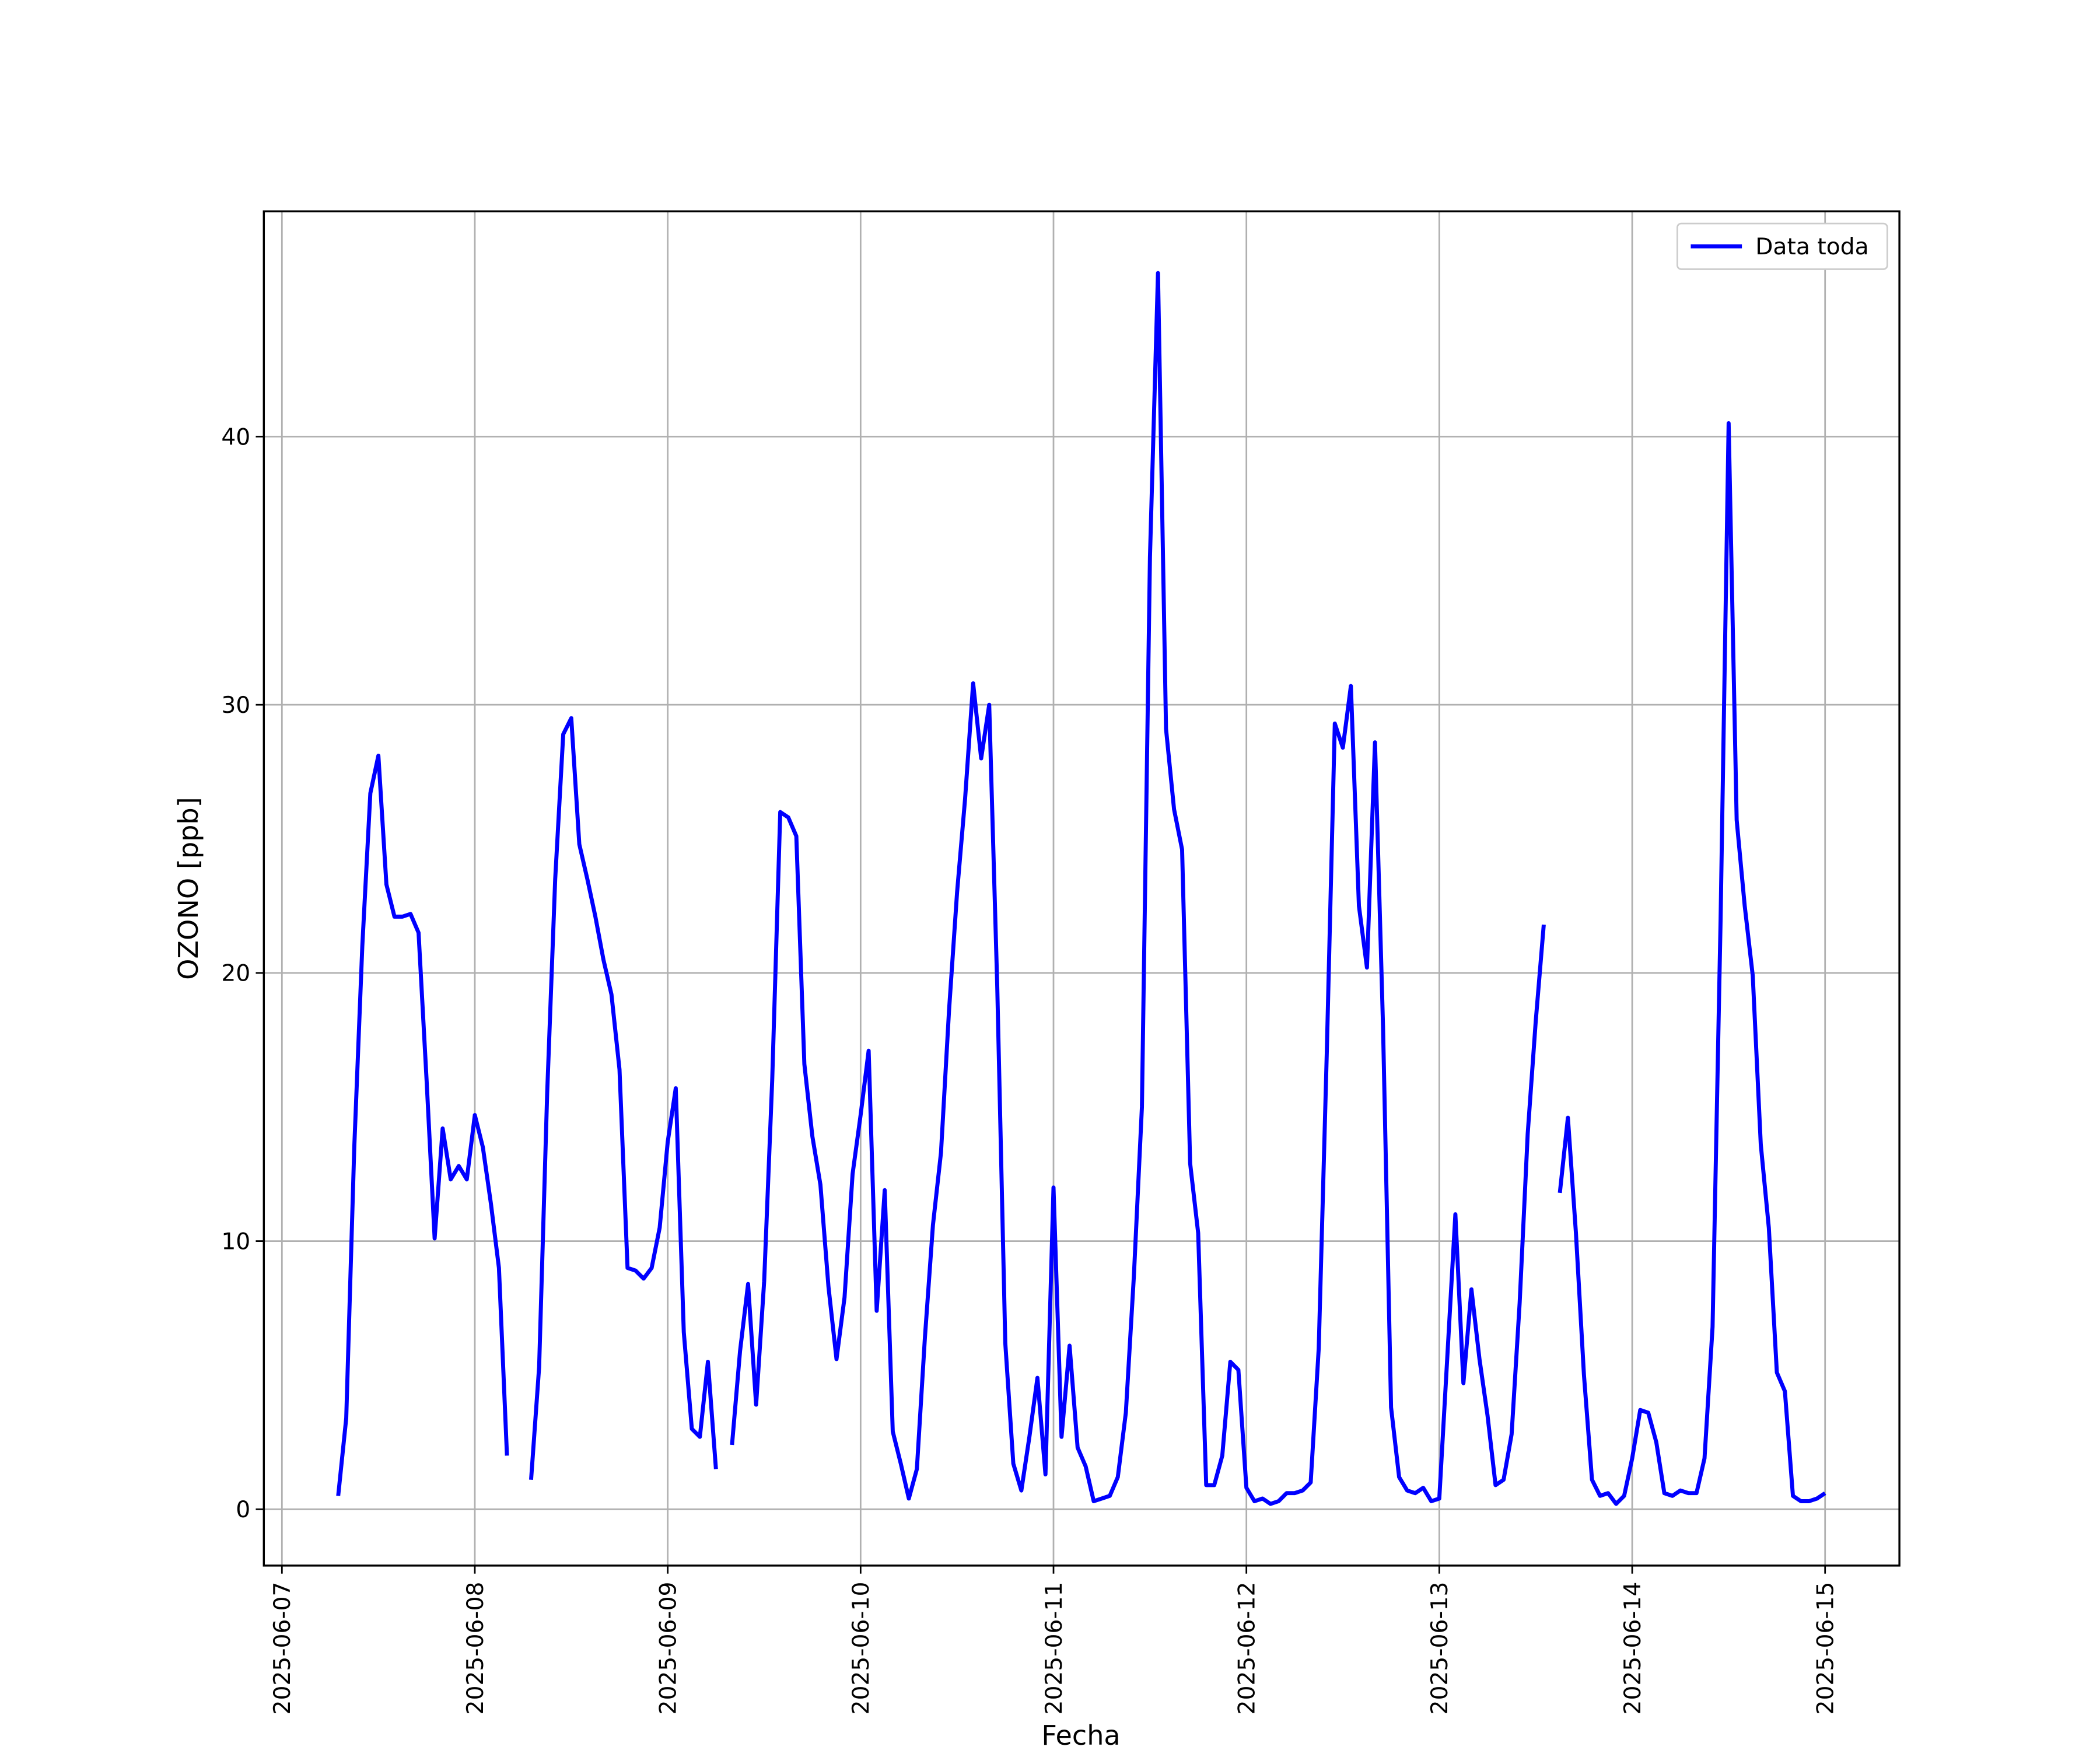 The width and height of the screenshot is (2100, 1750). What do you see at coordinates (669, 1648) in the screenshot?
I see `x-tick-label: 2025-06-09` at bounding box center [669, 1648].